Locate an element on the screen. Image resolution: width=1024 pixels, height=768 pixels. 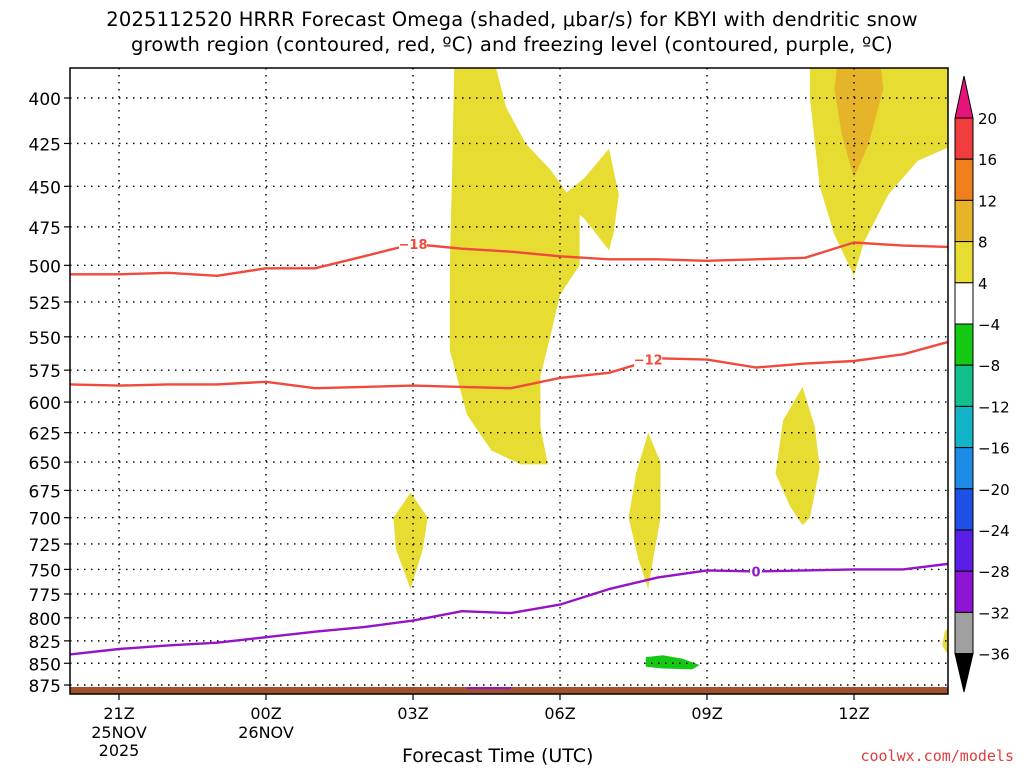
x-axis-label: Forecast Time (UTC) is located at coordinates (498, 756).